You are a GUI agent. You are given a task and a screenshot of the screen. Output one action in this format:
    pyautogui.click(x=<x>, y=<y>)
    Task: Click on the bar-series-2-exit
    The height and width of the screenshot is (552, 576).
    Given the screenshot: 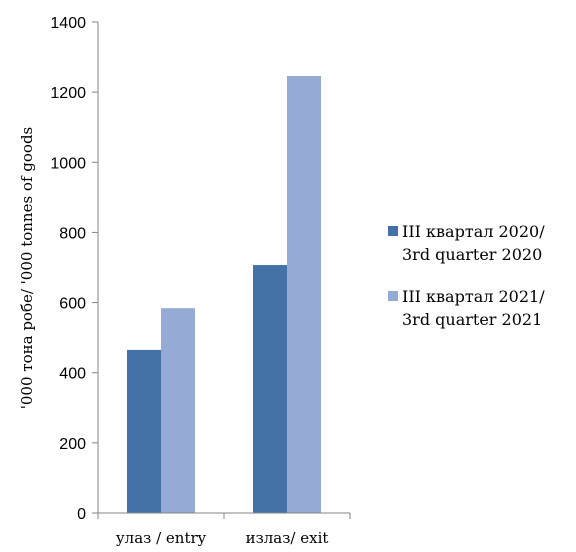 What is the action you would take?
    pyautogui.click(x=304, y=294)
    